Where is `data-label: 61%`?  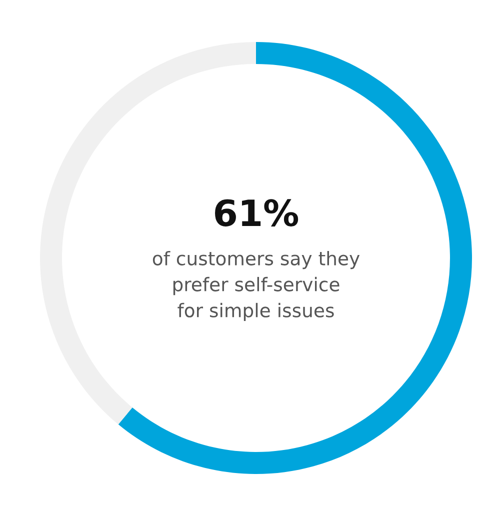
data-label: 61% is located at coordinates (256, 212).